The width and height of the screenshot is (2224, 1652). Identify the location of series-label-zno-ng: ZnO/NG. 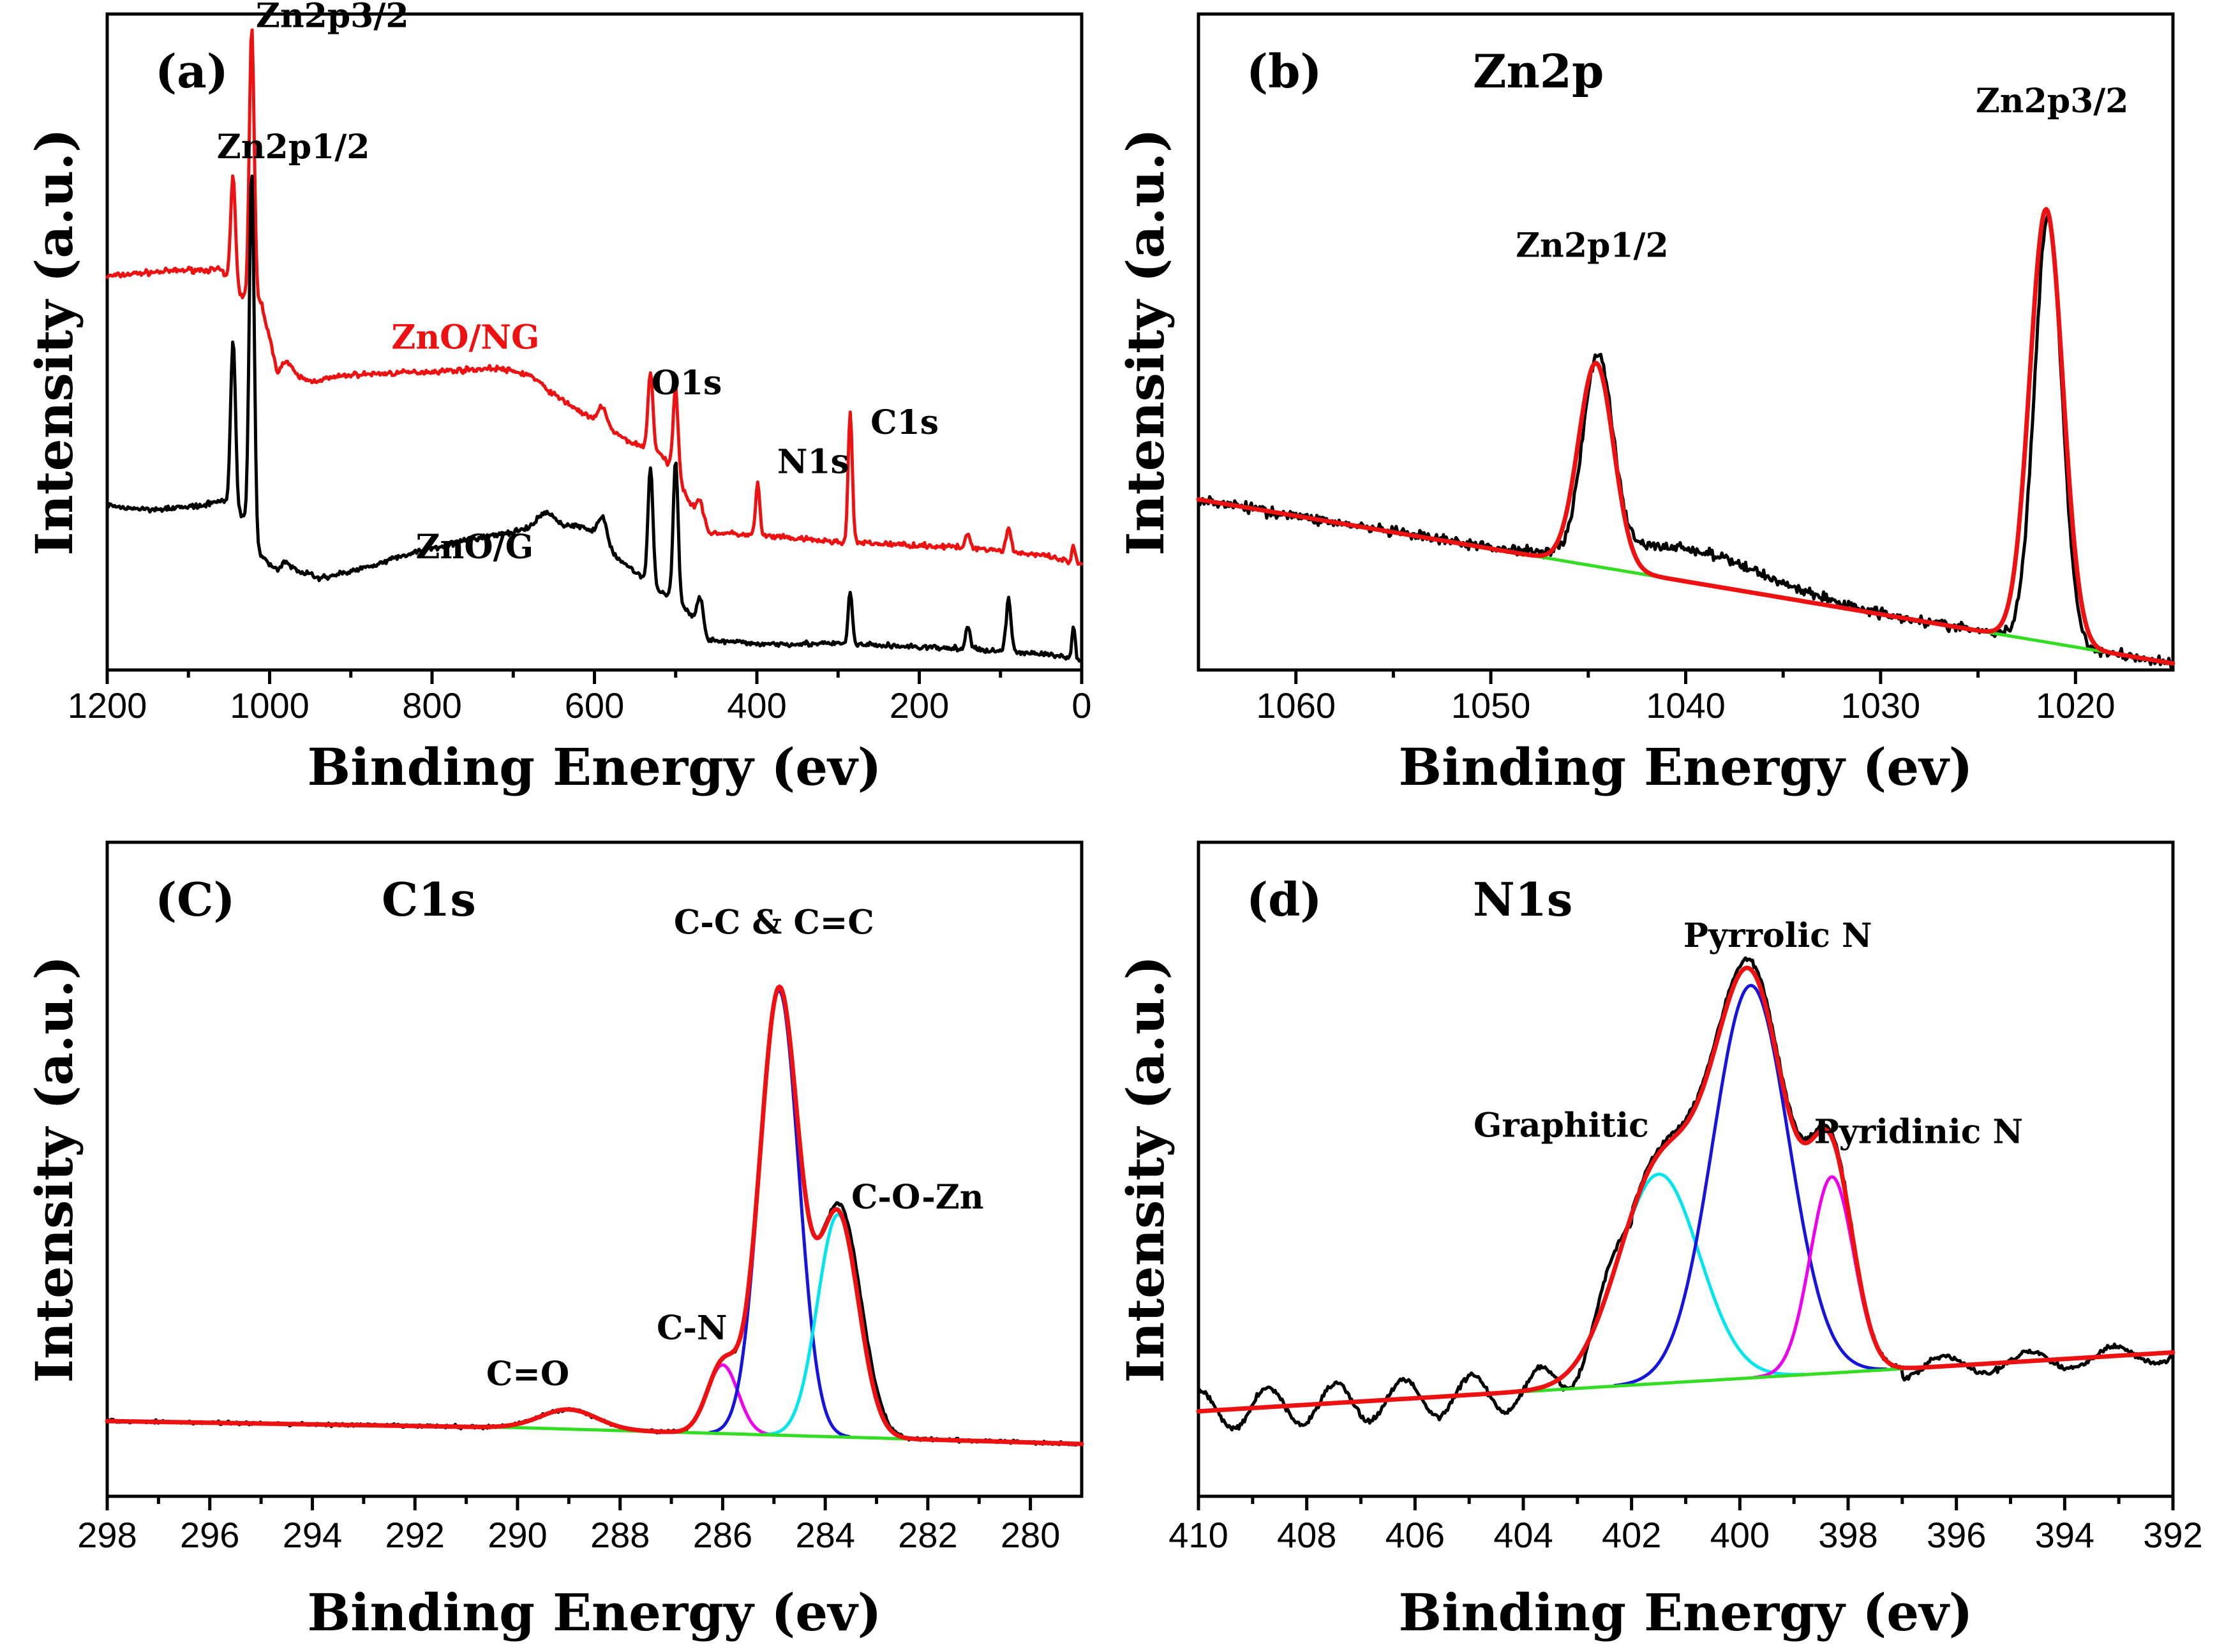
(465, 337).